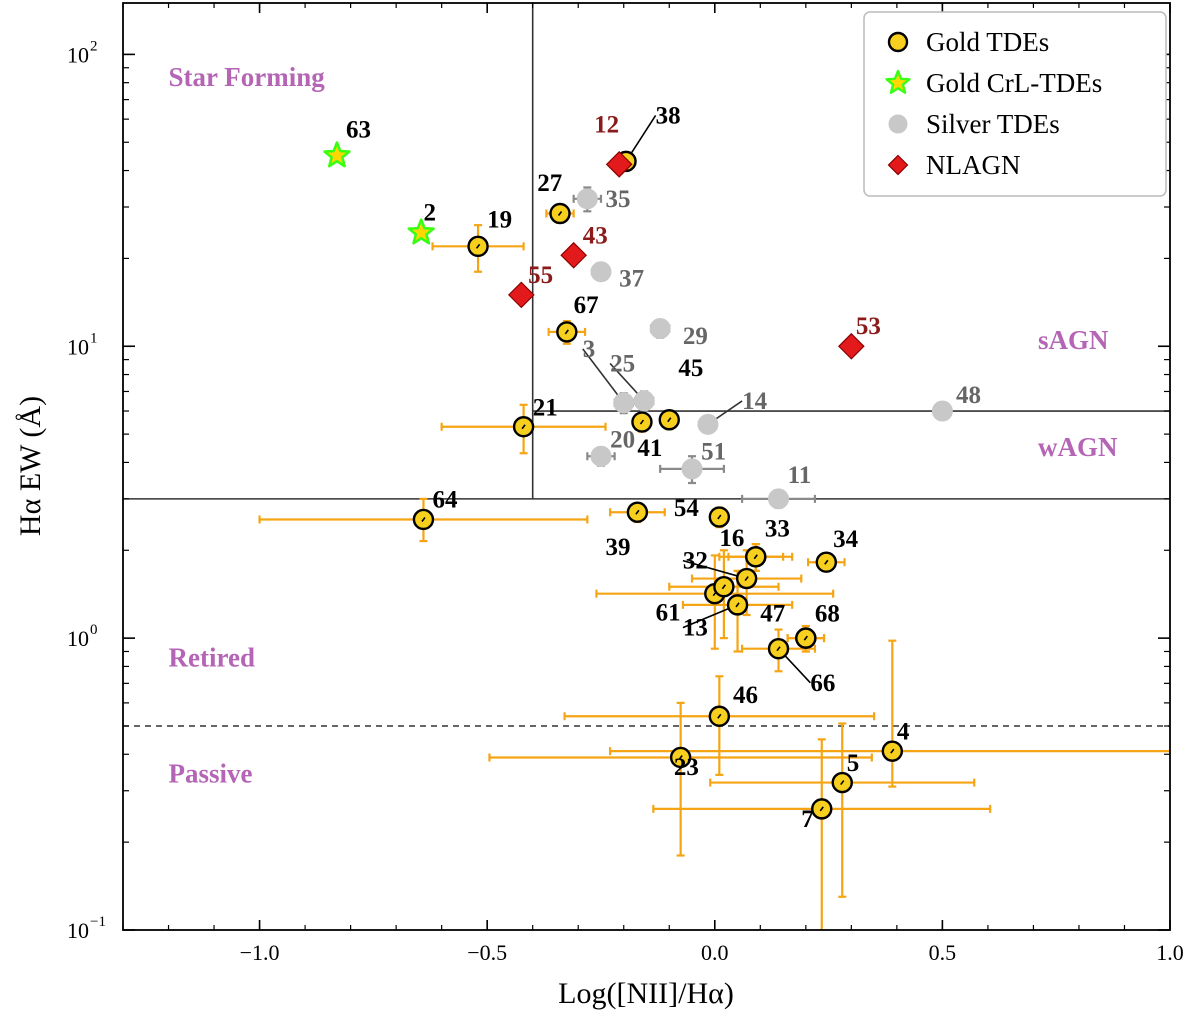 The width and height of the screenshot is (1200, 1023). I want to click on point-label: 21, so click(545, 407).